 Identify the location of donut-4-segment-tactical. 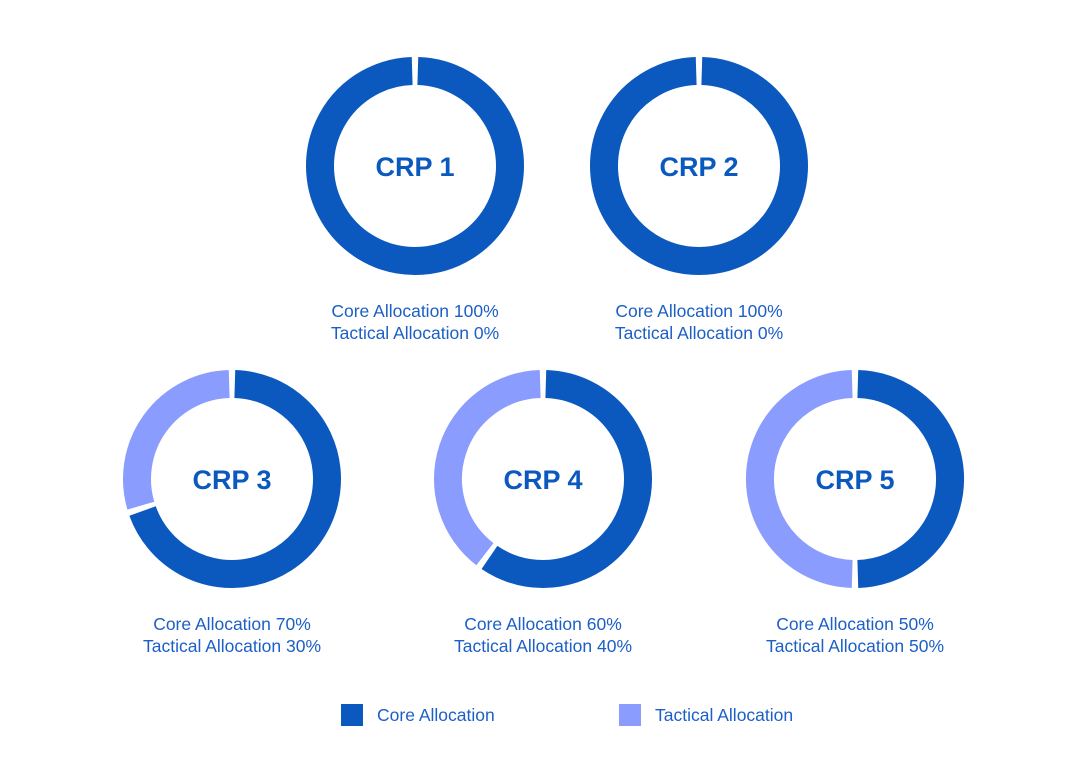
(487, 468).